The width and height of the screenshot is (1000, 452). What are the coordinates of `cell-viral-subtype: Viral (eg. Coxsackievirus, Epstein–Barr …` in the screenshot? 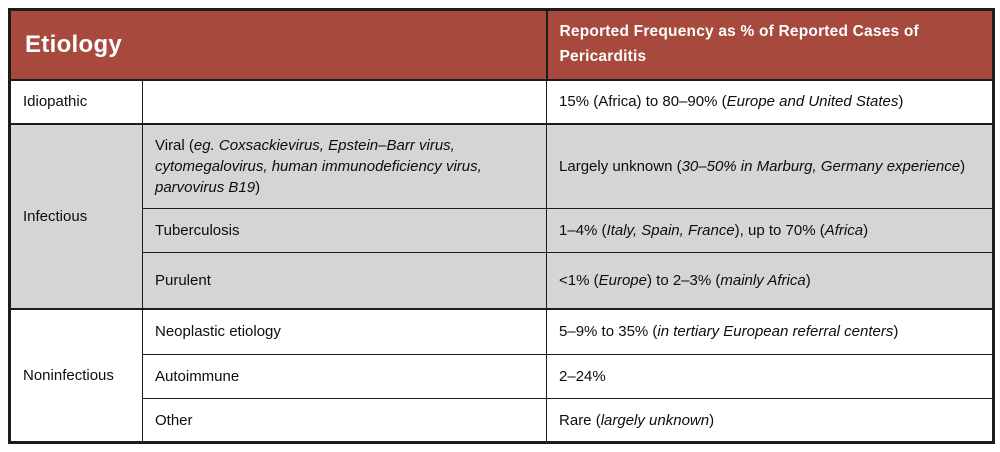 It's located at (344, 166).